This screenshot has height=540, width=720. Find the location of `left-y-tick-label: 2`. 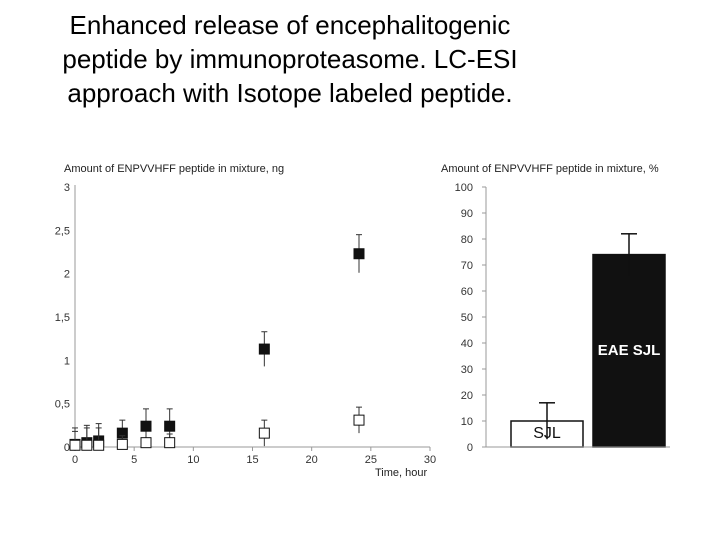

left-y-tick-label: 2 is located at coordinates (67, 275).